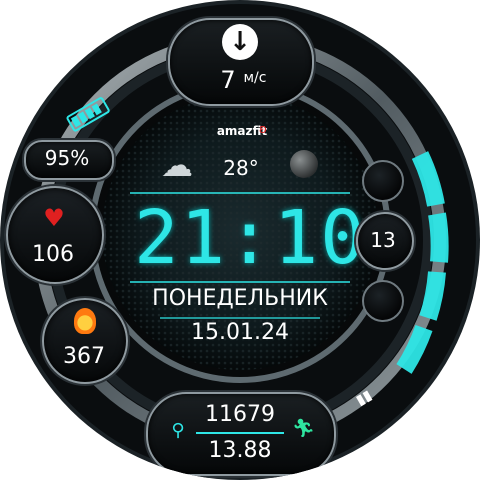 This screenshot has width=480, height=480. I want to click on battery-icon, so click(88, 114).